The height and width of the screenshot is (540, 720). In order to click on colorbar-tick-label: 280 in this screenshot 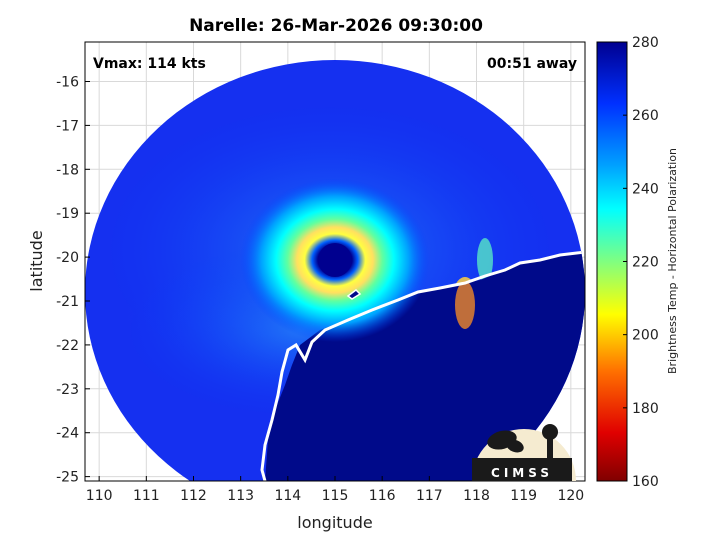, I will do `click(645, 43)`.